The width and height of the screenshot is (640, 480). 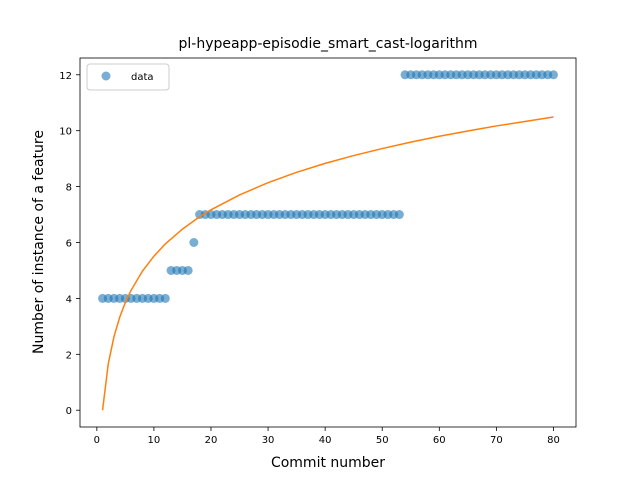 I want to click on y-tick-label: 0, so click(x=69, y=411).